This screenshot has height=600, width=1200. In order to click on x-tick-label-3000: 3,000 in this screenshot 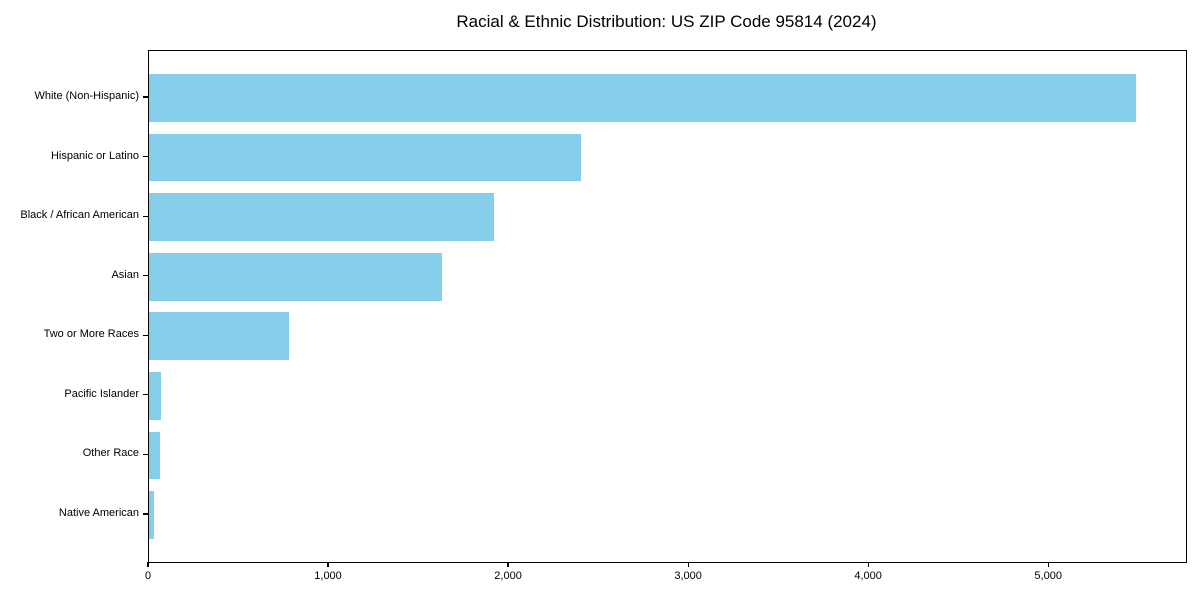, I will do `click(688, 576)`.